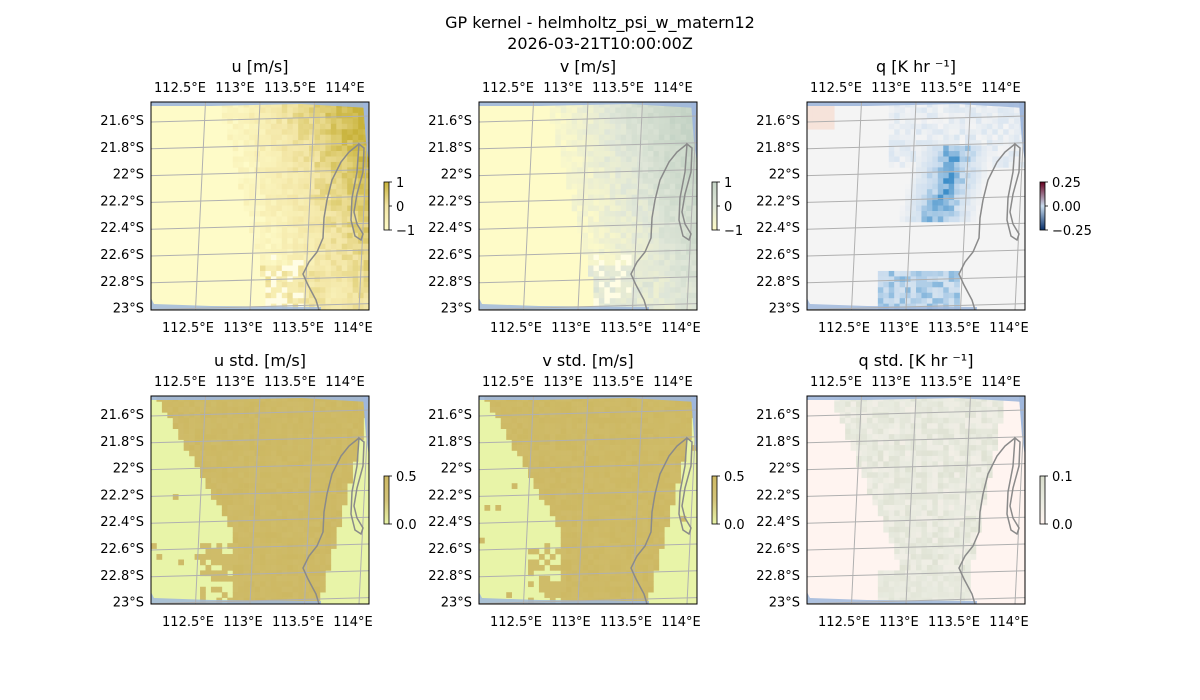  What do you see at coordinates (588, 520) in the screenshot?
I see `parallel-line` at bounding box center [588, 520].